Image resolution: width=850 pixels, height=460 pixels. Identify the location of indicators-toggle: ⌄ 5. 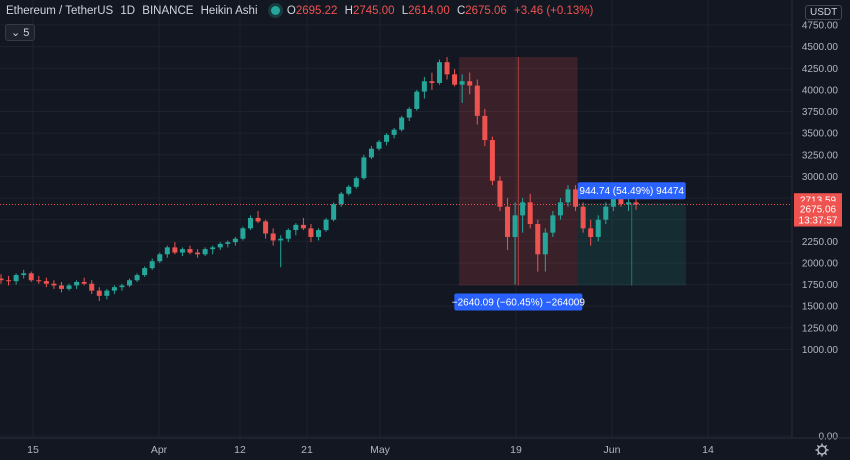
(20, 32).